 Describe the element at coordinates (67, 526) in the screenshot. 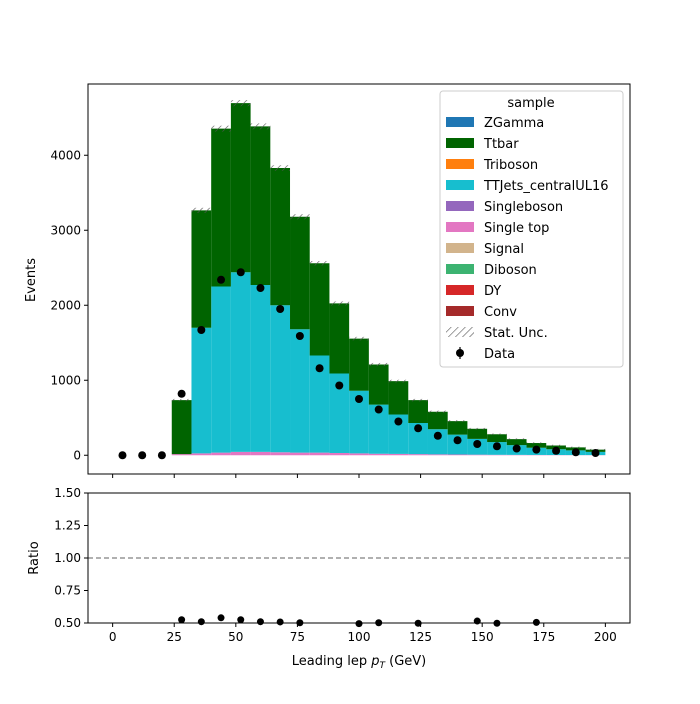

I see `y-tick-label: 1.25` at that location.